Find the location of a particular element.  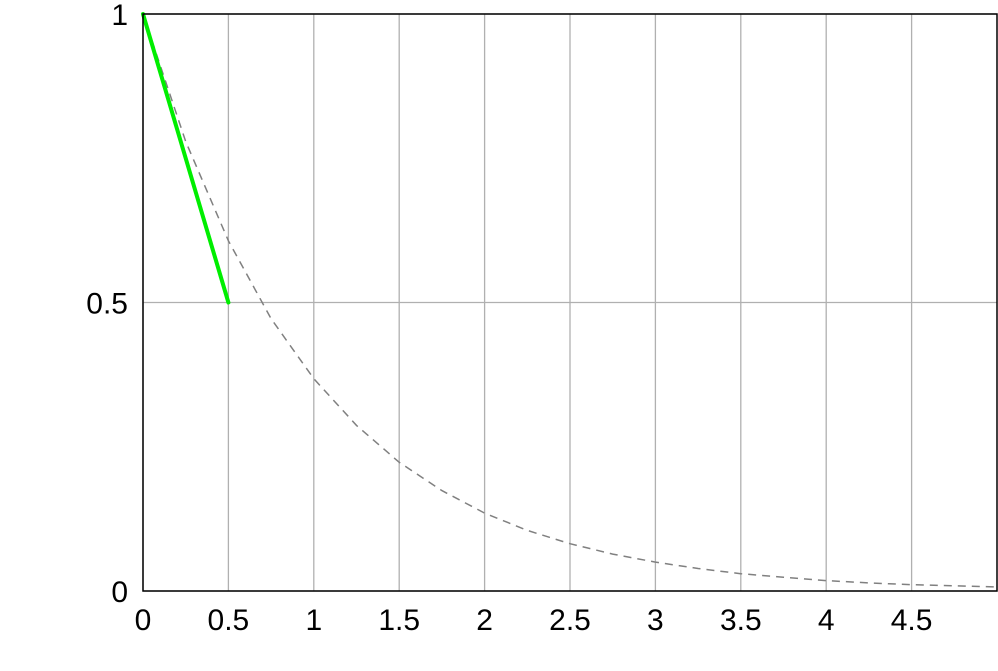

x-tick-label: 4 is located at coordinates (826, 620).